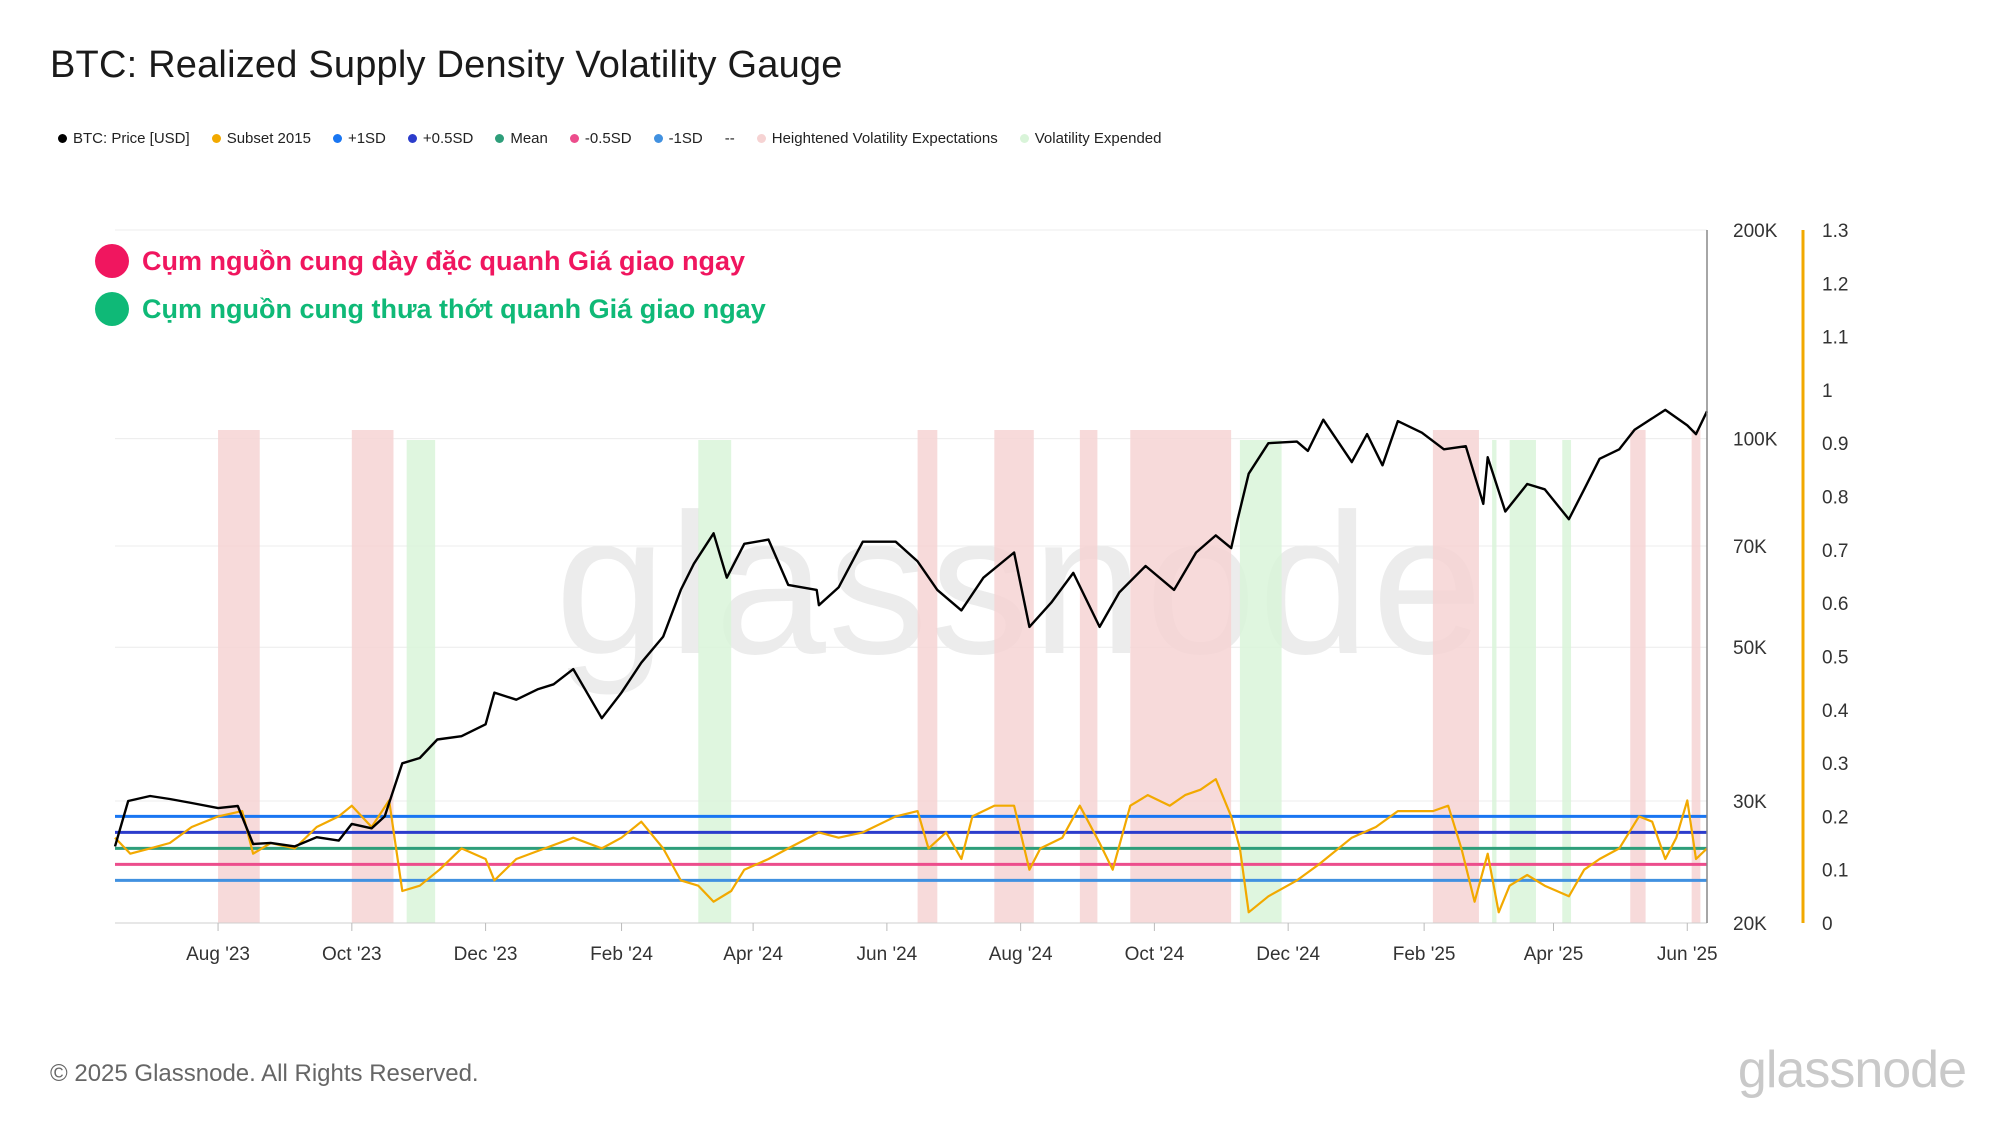 The image size is (2000, 1125). What do you see at coordinates (1835, 657) in the screenshot?
I see `density-axis-tick-label: 0.5` at bounding box center [1835, 657].